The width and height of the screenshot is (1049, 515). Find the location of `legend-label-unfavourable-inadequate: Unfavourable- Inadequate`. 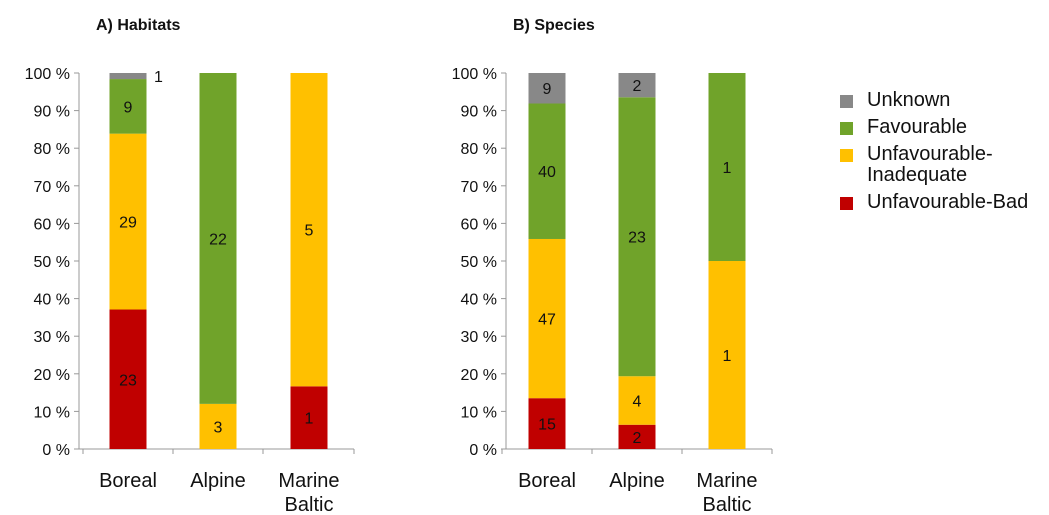

legend-label-unfavourable-inadequate: Unfavourable- Inadequate is located at coordinates (930, 164).